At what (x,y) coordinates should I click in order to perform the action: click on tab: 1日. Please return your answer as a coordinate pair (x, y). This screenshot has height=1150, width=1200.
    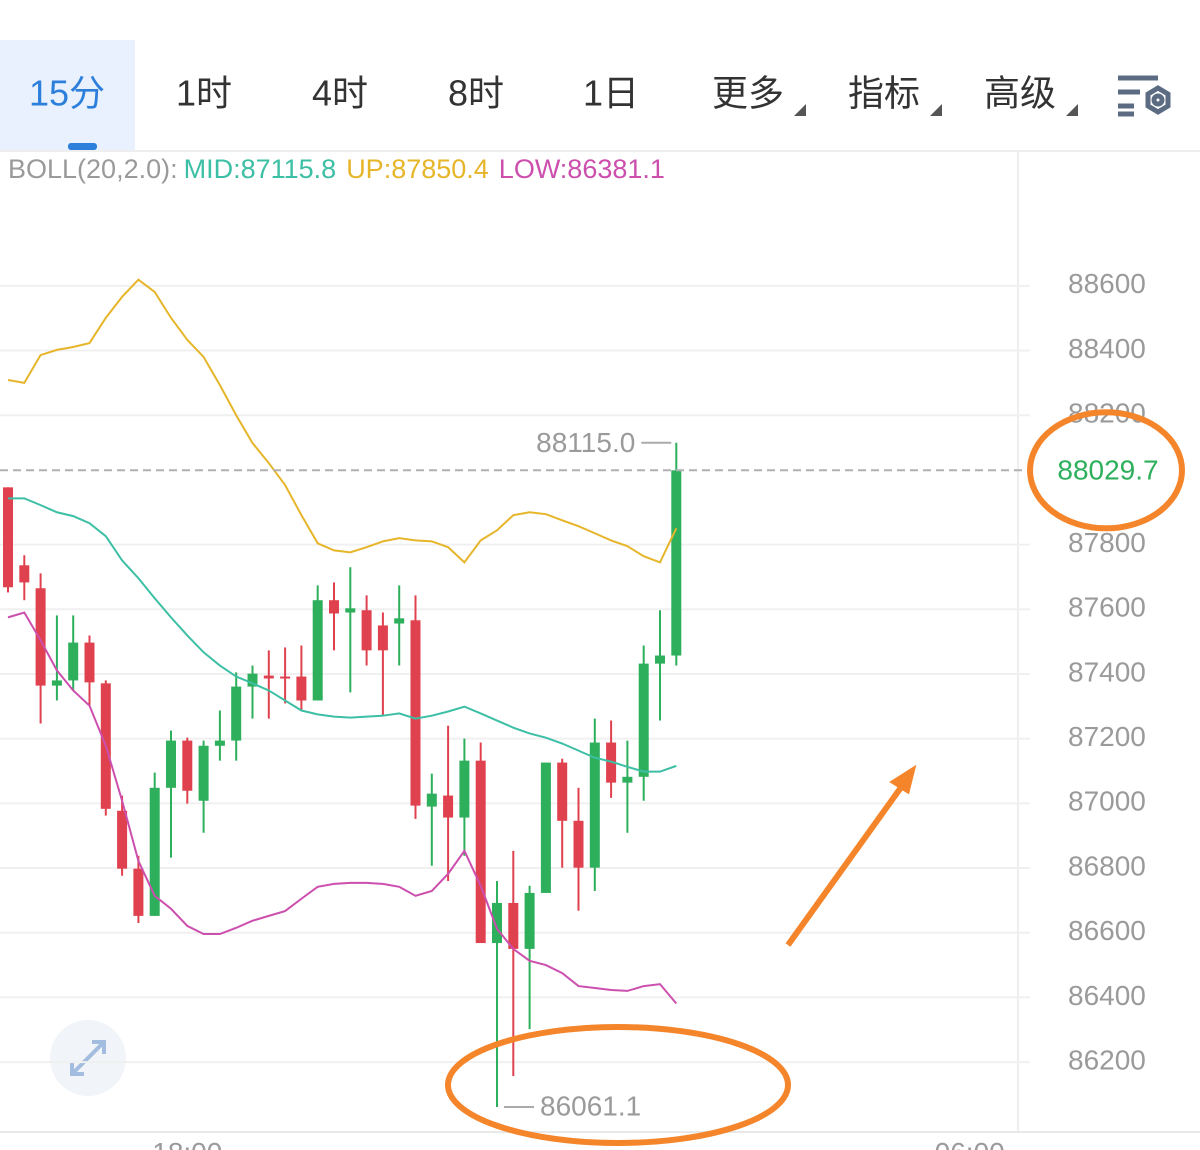
    Looking at the image, I should click on (611, 93).